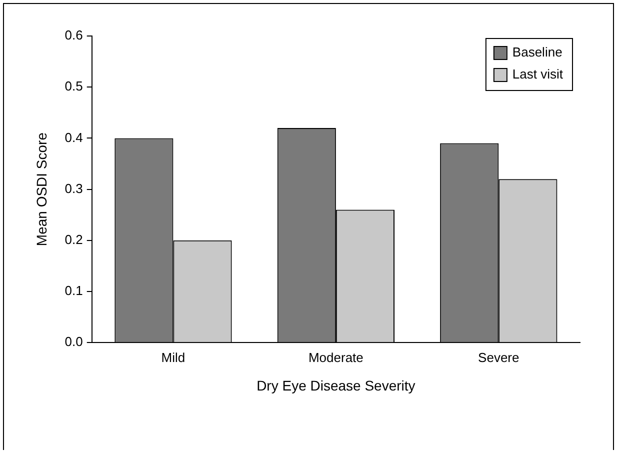 The image size is (618, 451). Describe the element at coordinates (538, 74) in the screenshot. I see `legend-label: Last visit` at that location.